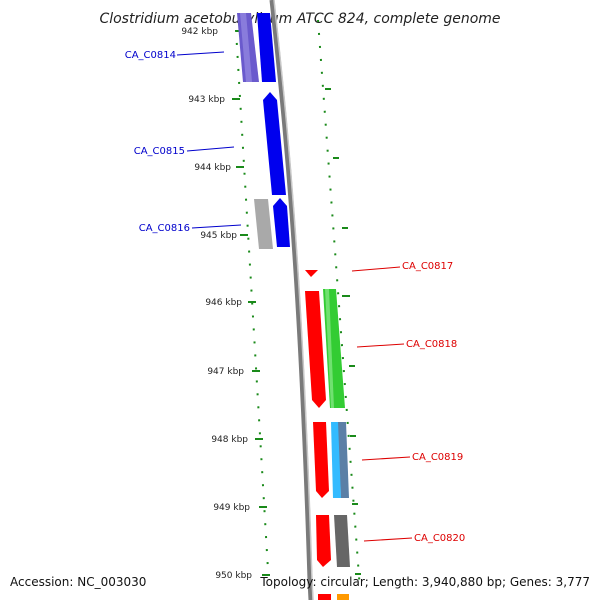 This screenshot has height=600, width=600. What do you see at coordinates (200, 53) in the screenshot?
I see `leader-ca-c0814` at bounding box center [200, 53].